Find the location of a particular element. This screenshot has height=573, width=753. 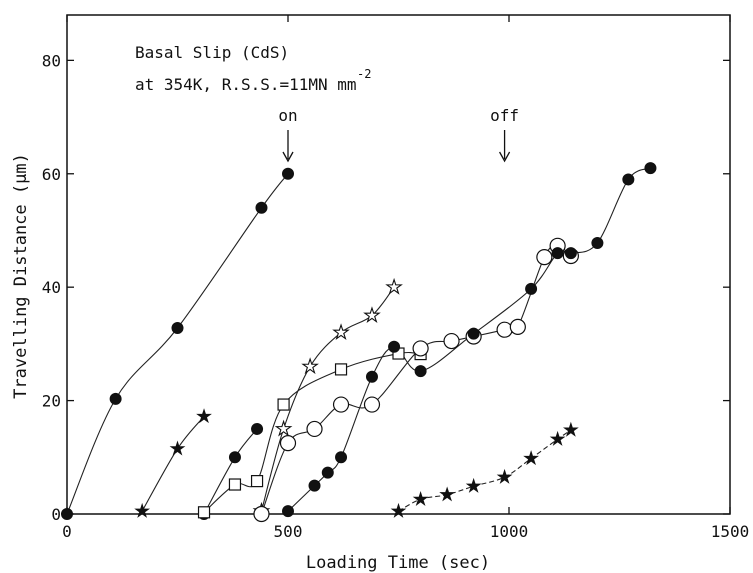

x-tick-label: 1500 is located at coordinates (730, 531).